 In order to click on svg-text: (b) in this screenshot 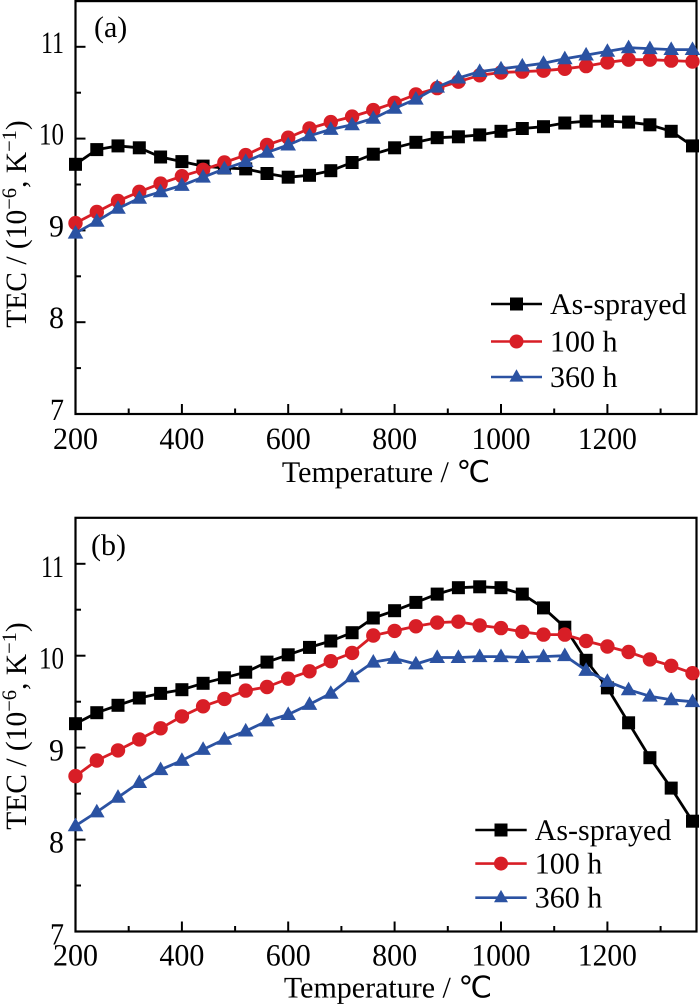, I will do `click(108, 545)`.